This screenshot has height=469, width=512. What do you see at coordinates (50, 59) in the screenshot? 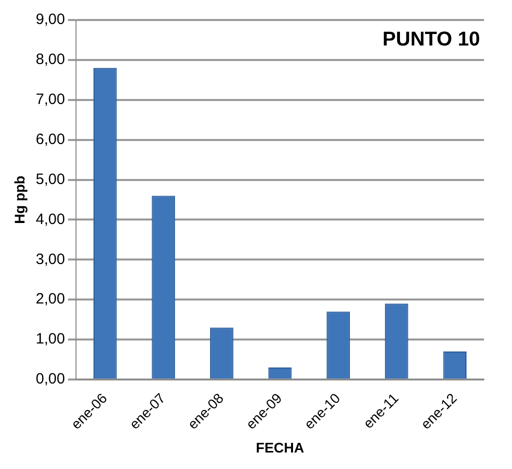
I see `y-tick-label: 8,00` at bounding box center [50, 59].